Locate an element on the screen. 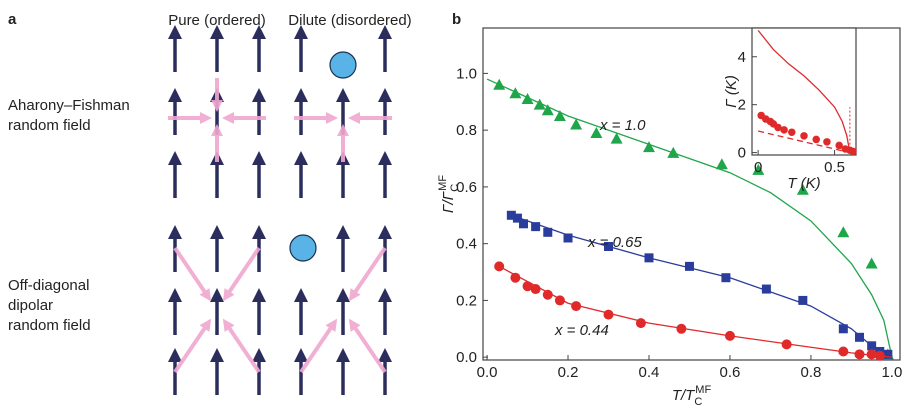 The height and width of the screenshot is (411, 906). column-header: Dilute (disordered) is located at coordinates (349, 20).